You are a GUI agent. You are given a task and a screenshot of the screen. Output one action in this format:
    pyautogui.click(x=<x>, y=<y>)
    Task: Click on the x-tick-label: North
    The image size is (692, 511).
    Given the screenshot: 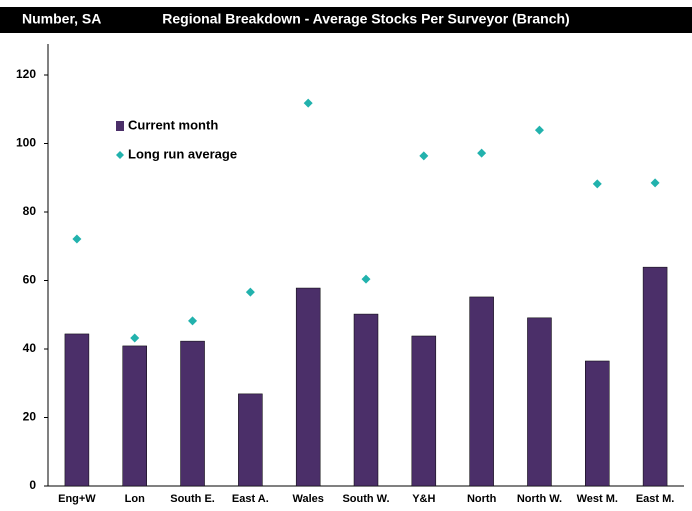 What is the action you would take?
    pyautogui.click(x=482, y=499)
    